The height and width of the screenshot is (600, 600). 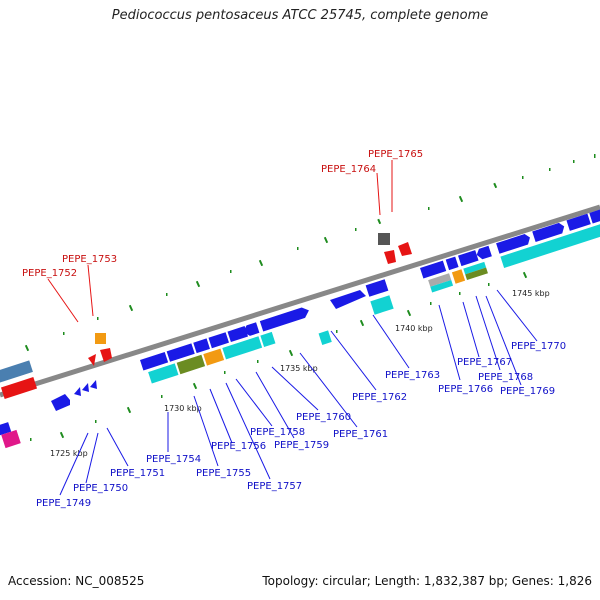 What do you see at coordinates (414, 328) in the screenshot?
I see `kbp-label: 1740 kbp` at bounding box center [414, 328].